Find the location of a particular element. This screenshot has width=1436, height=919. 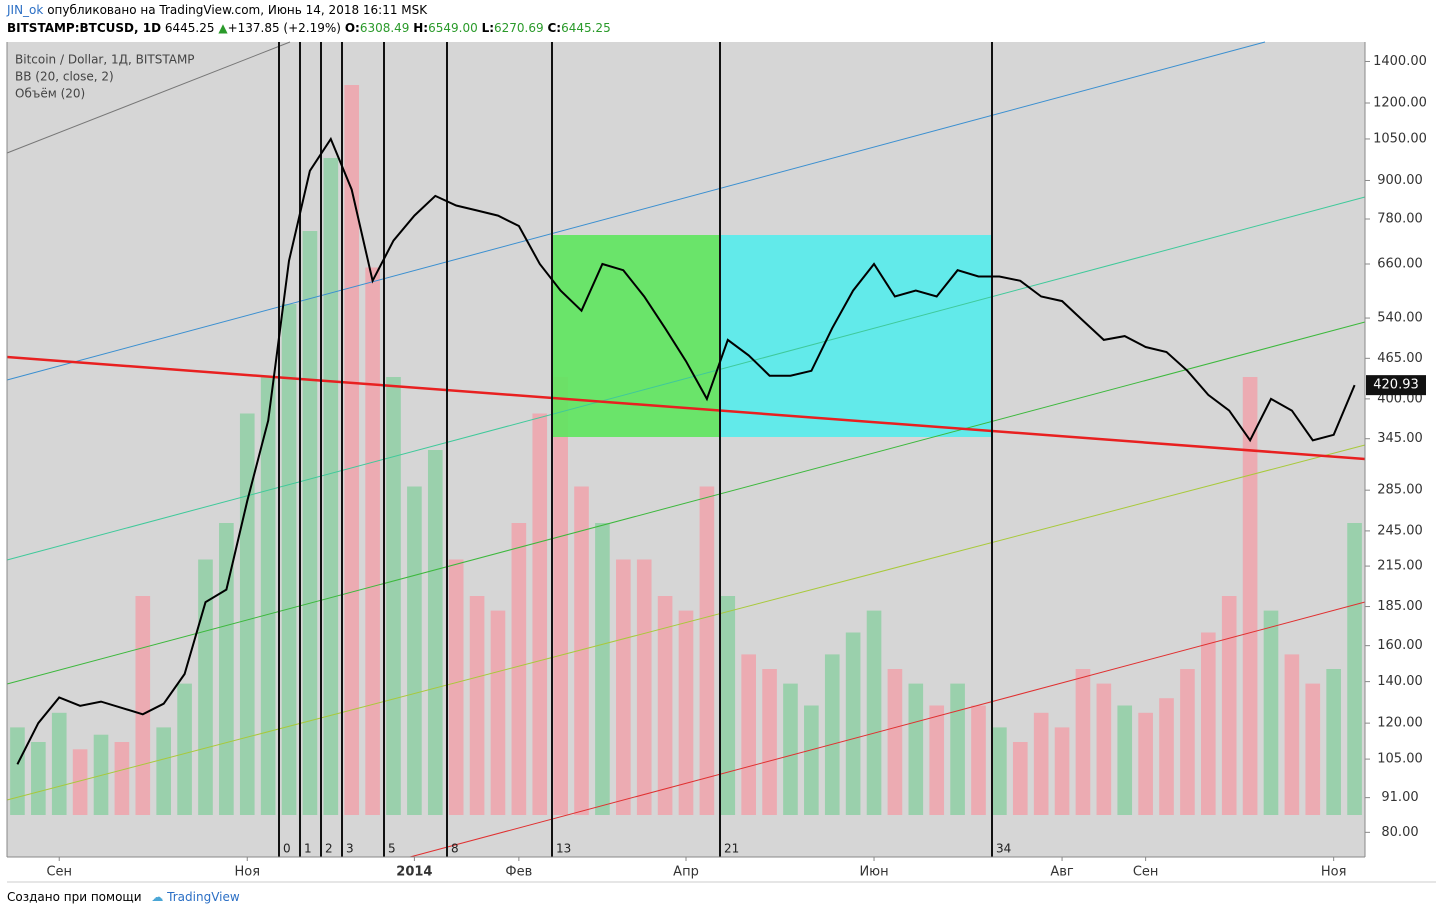

y-tick-label: 105.00 is located at coordinates (1400, 759).